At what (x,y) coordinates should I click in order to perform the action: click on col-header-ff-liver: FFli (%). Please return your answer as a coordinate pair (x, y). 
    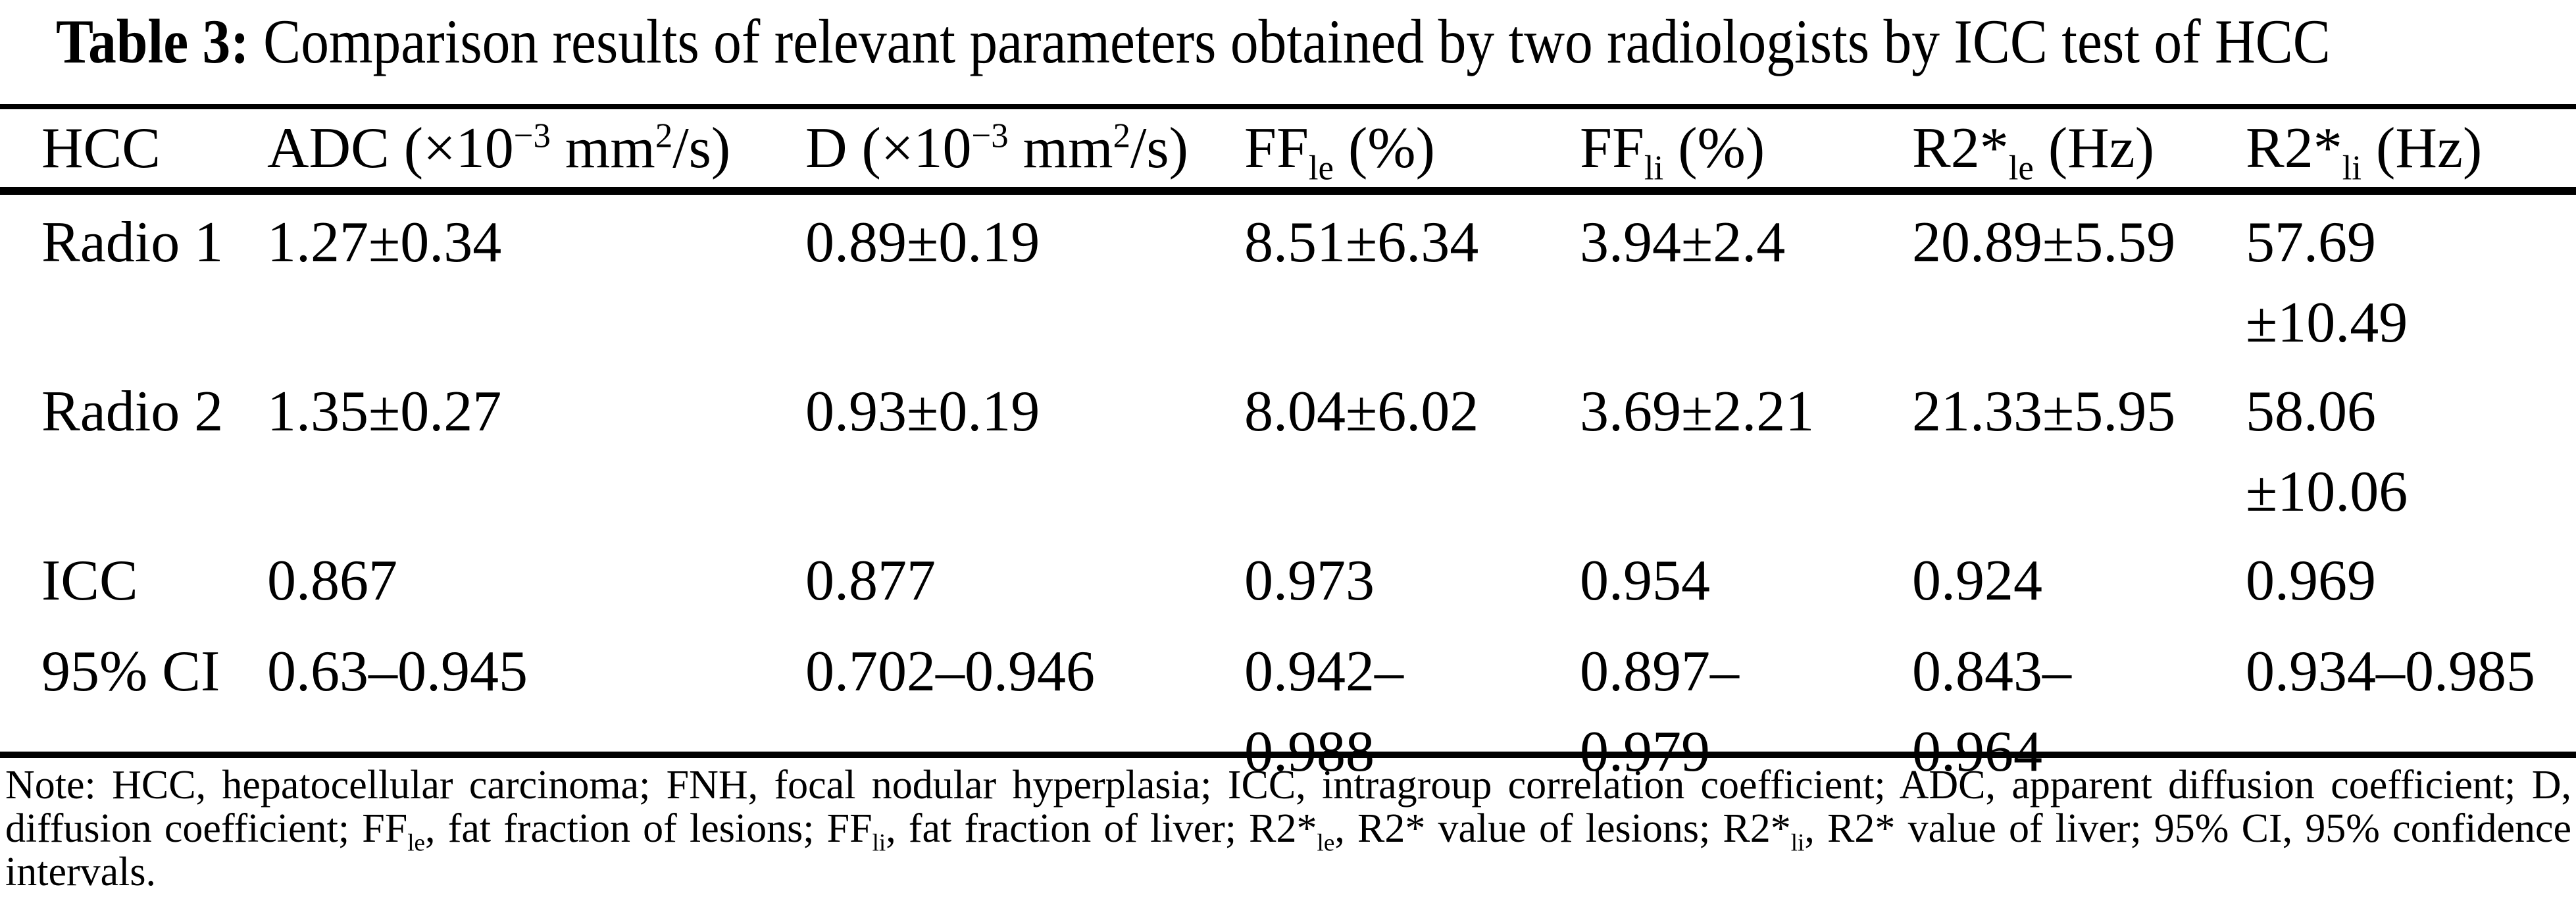
    Looking at the image, I should click on (1745, 152).